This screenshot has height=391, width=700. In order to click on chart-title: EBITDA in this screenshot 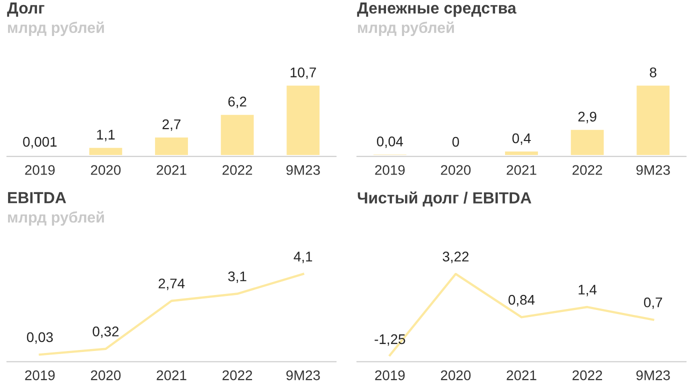, I will do `click(37, 198)`.